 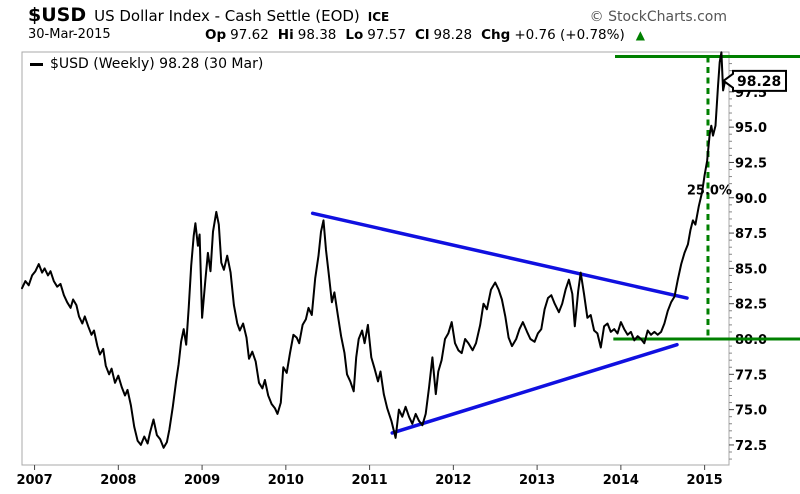 What do you see at coordinates (751, 375) in the screenshot?
I see `y-axis-label: 77.5` at bounding box center [751, 375].